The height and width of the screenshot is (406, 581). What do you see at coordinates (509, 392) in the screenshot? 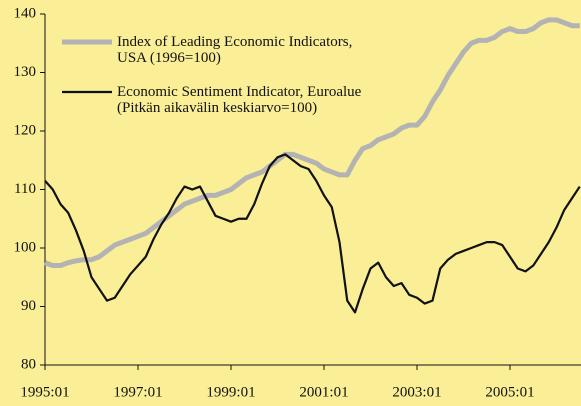
I see `x-tick-label: 2005:01` at bounding box center [509, 392].